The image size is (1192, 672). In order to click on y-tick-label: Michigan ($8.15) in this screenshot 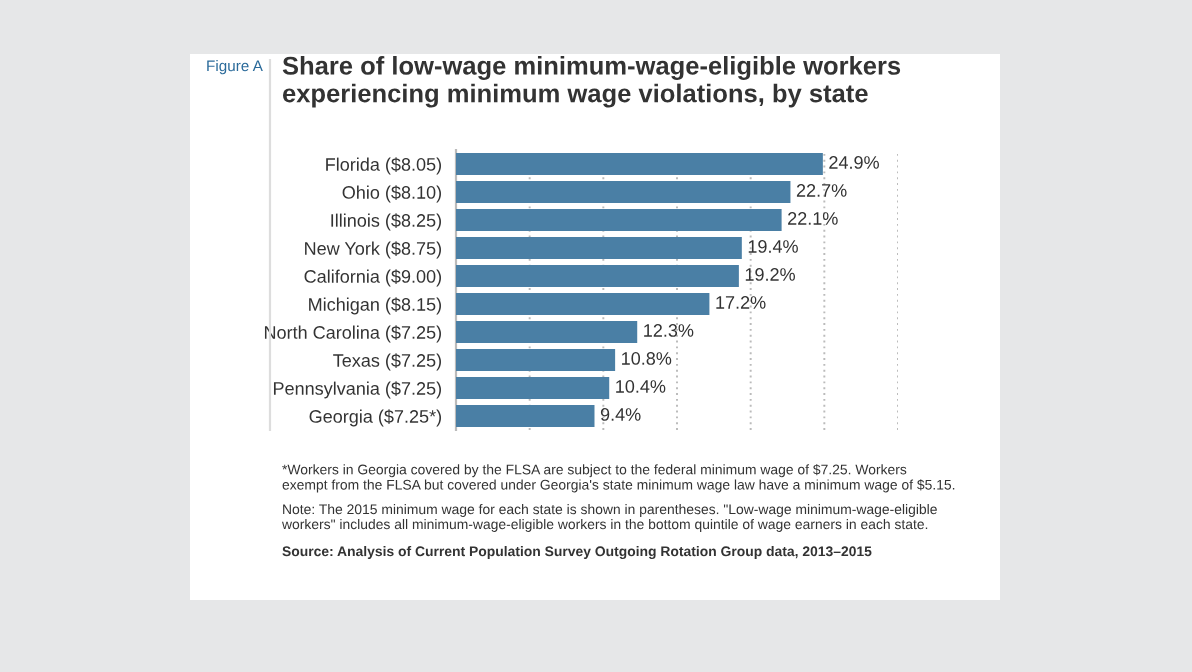, I will do `click(375, 306)`.